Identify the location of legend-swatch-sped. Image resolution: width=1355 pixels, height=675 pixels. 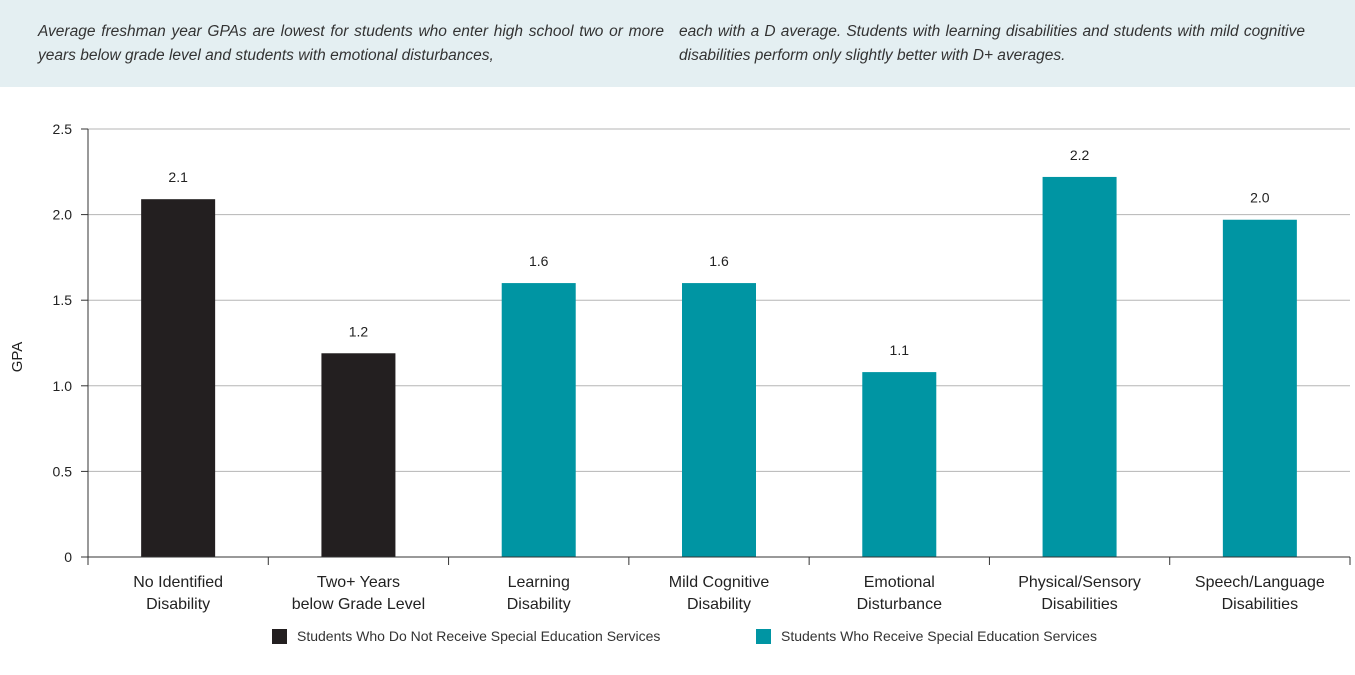
(763, 636).